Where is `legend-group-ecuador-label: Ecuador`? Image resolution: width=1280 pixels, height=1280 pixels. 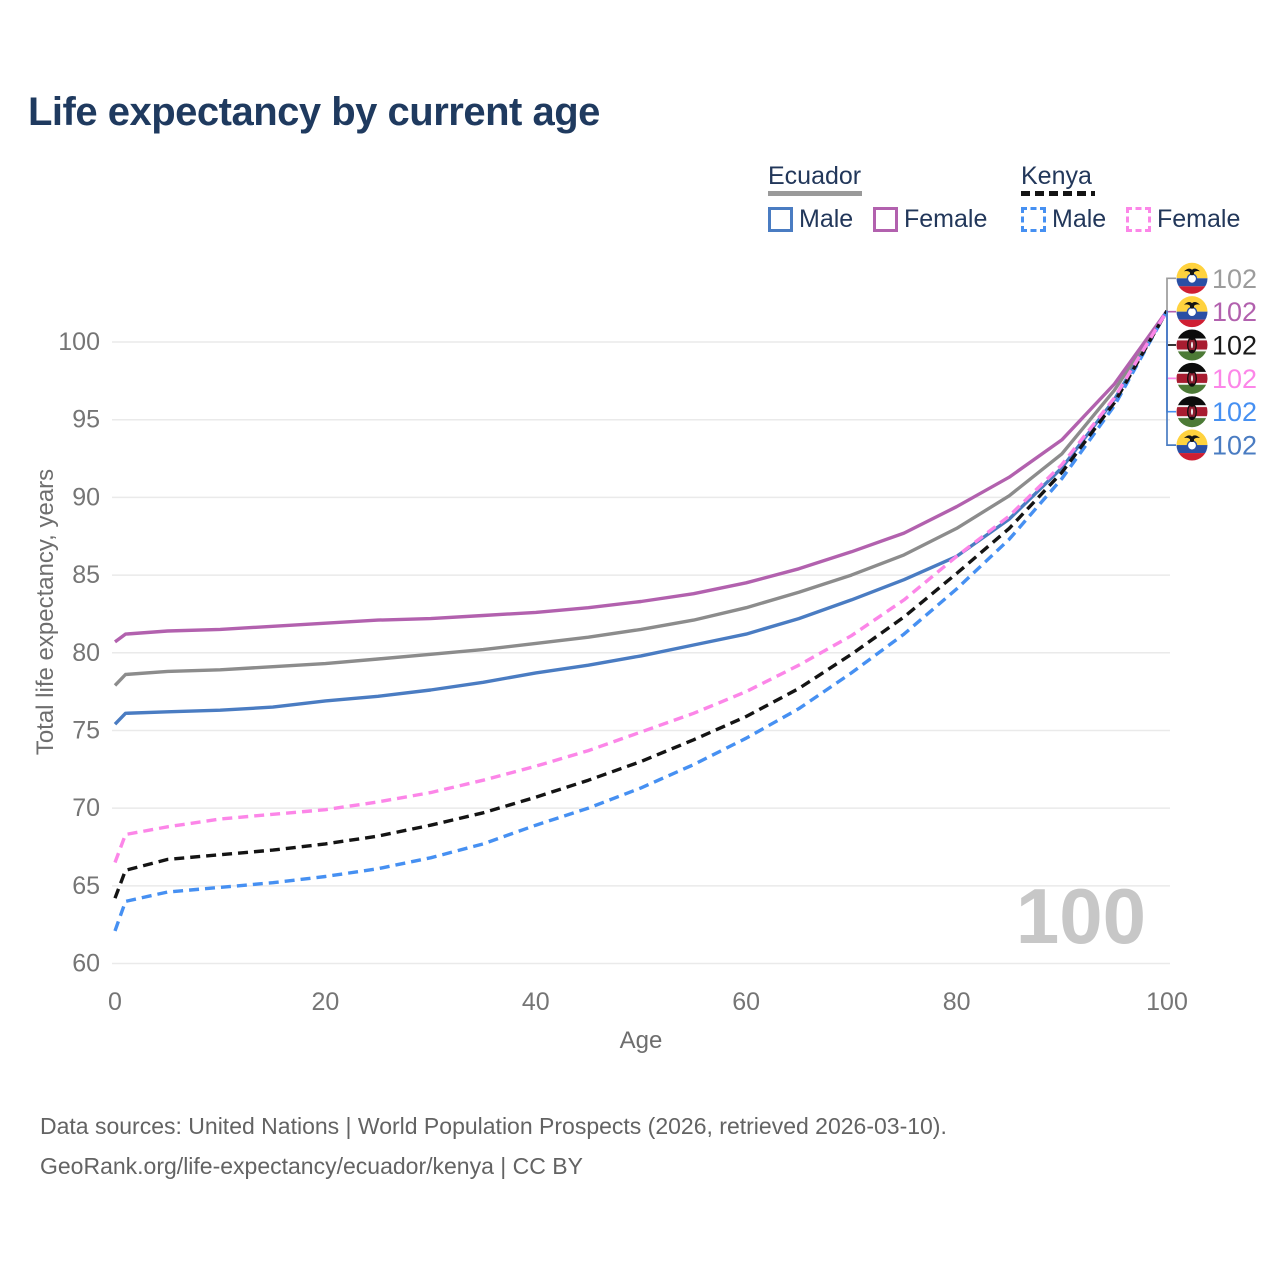 legend-group-ecuador-label: Ecuador is located at coordinates (815, 176).